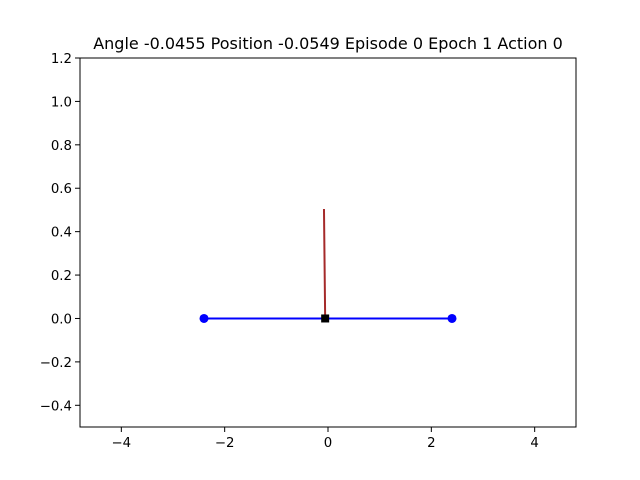  I want to click on y-tick-label: −0.4, so click(56, 406).